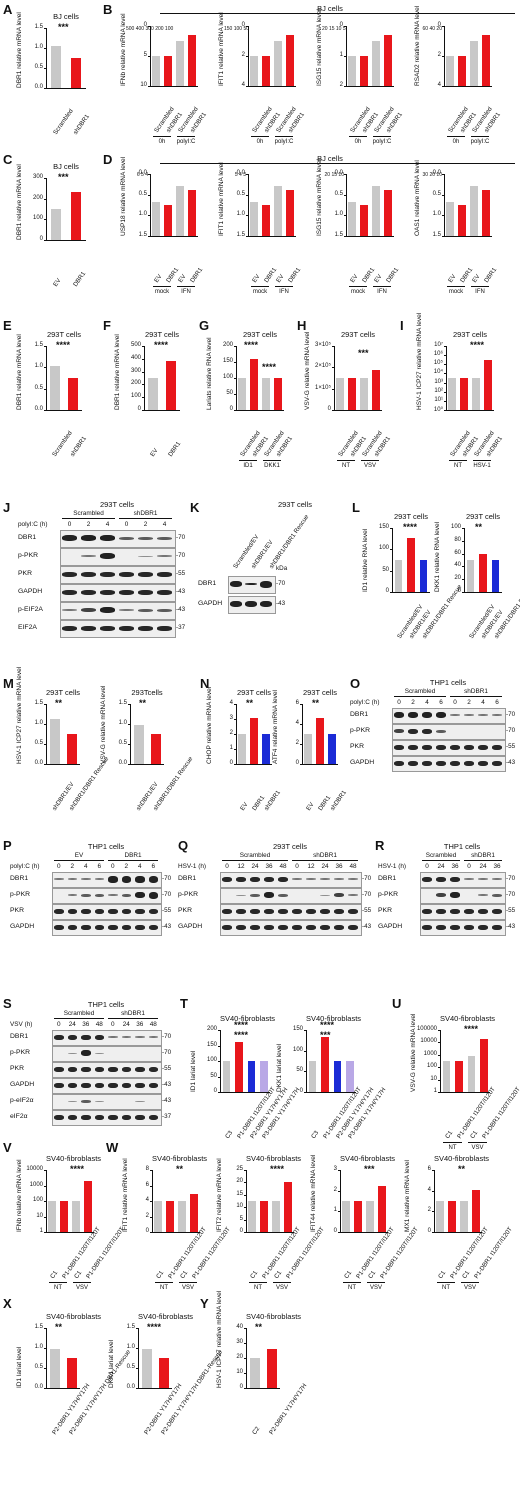 The width and height of the screenshot is (520, 1487). I want to click on W0-bar, so click(182, 1216).